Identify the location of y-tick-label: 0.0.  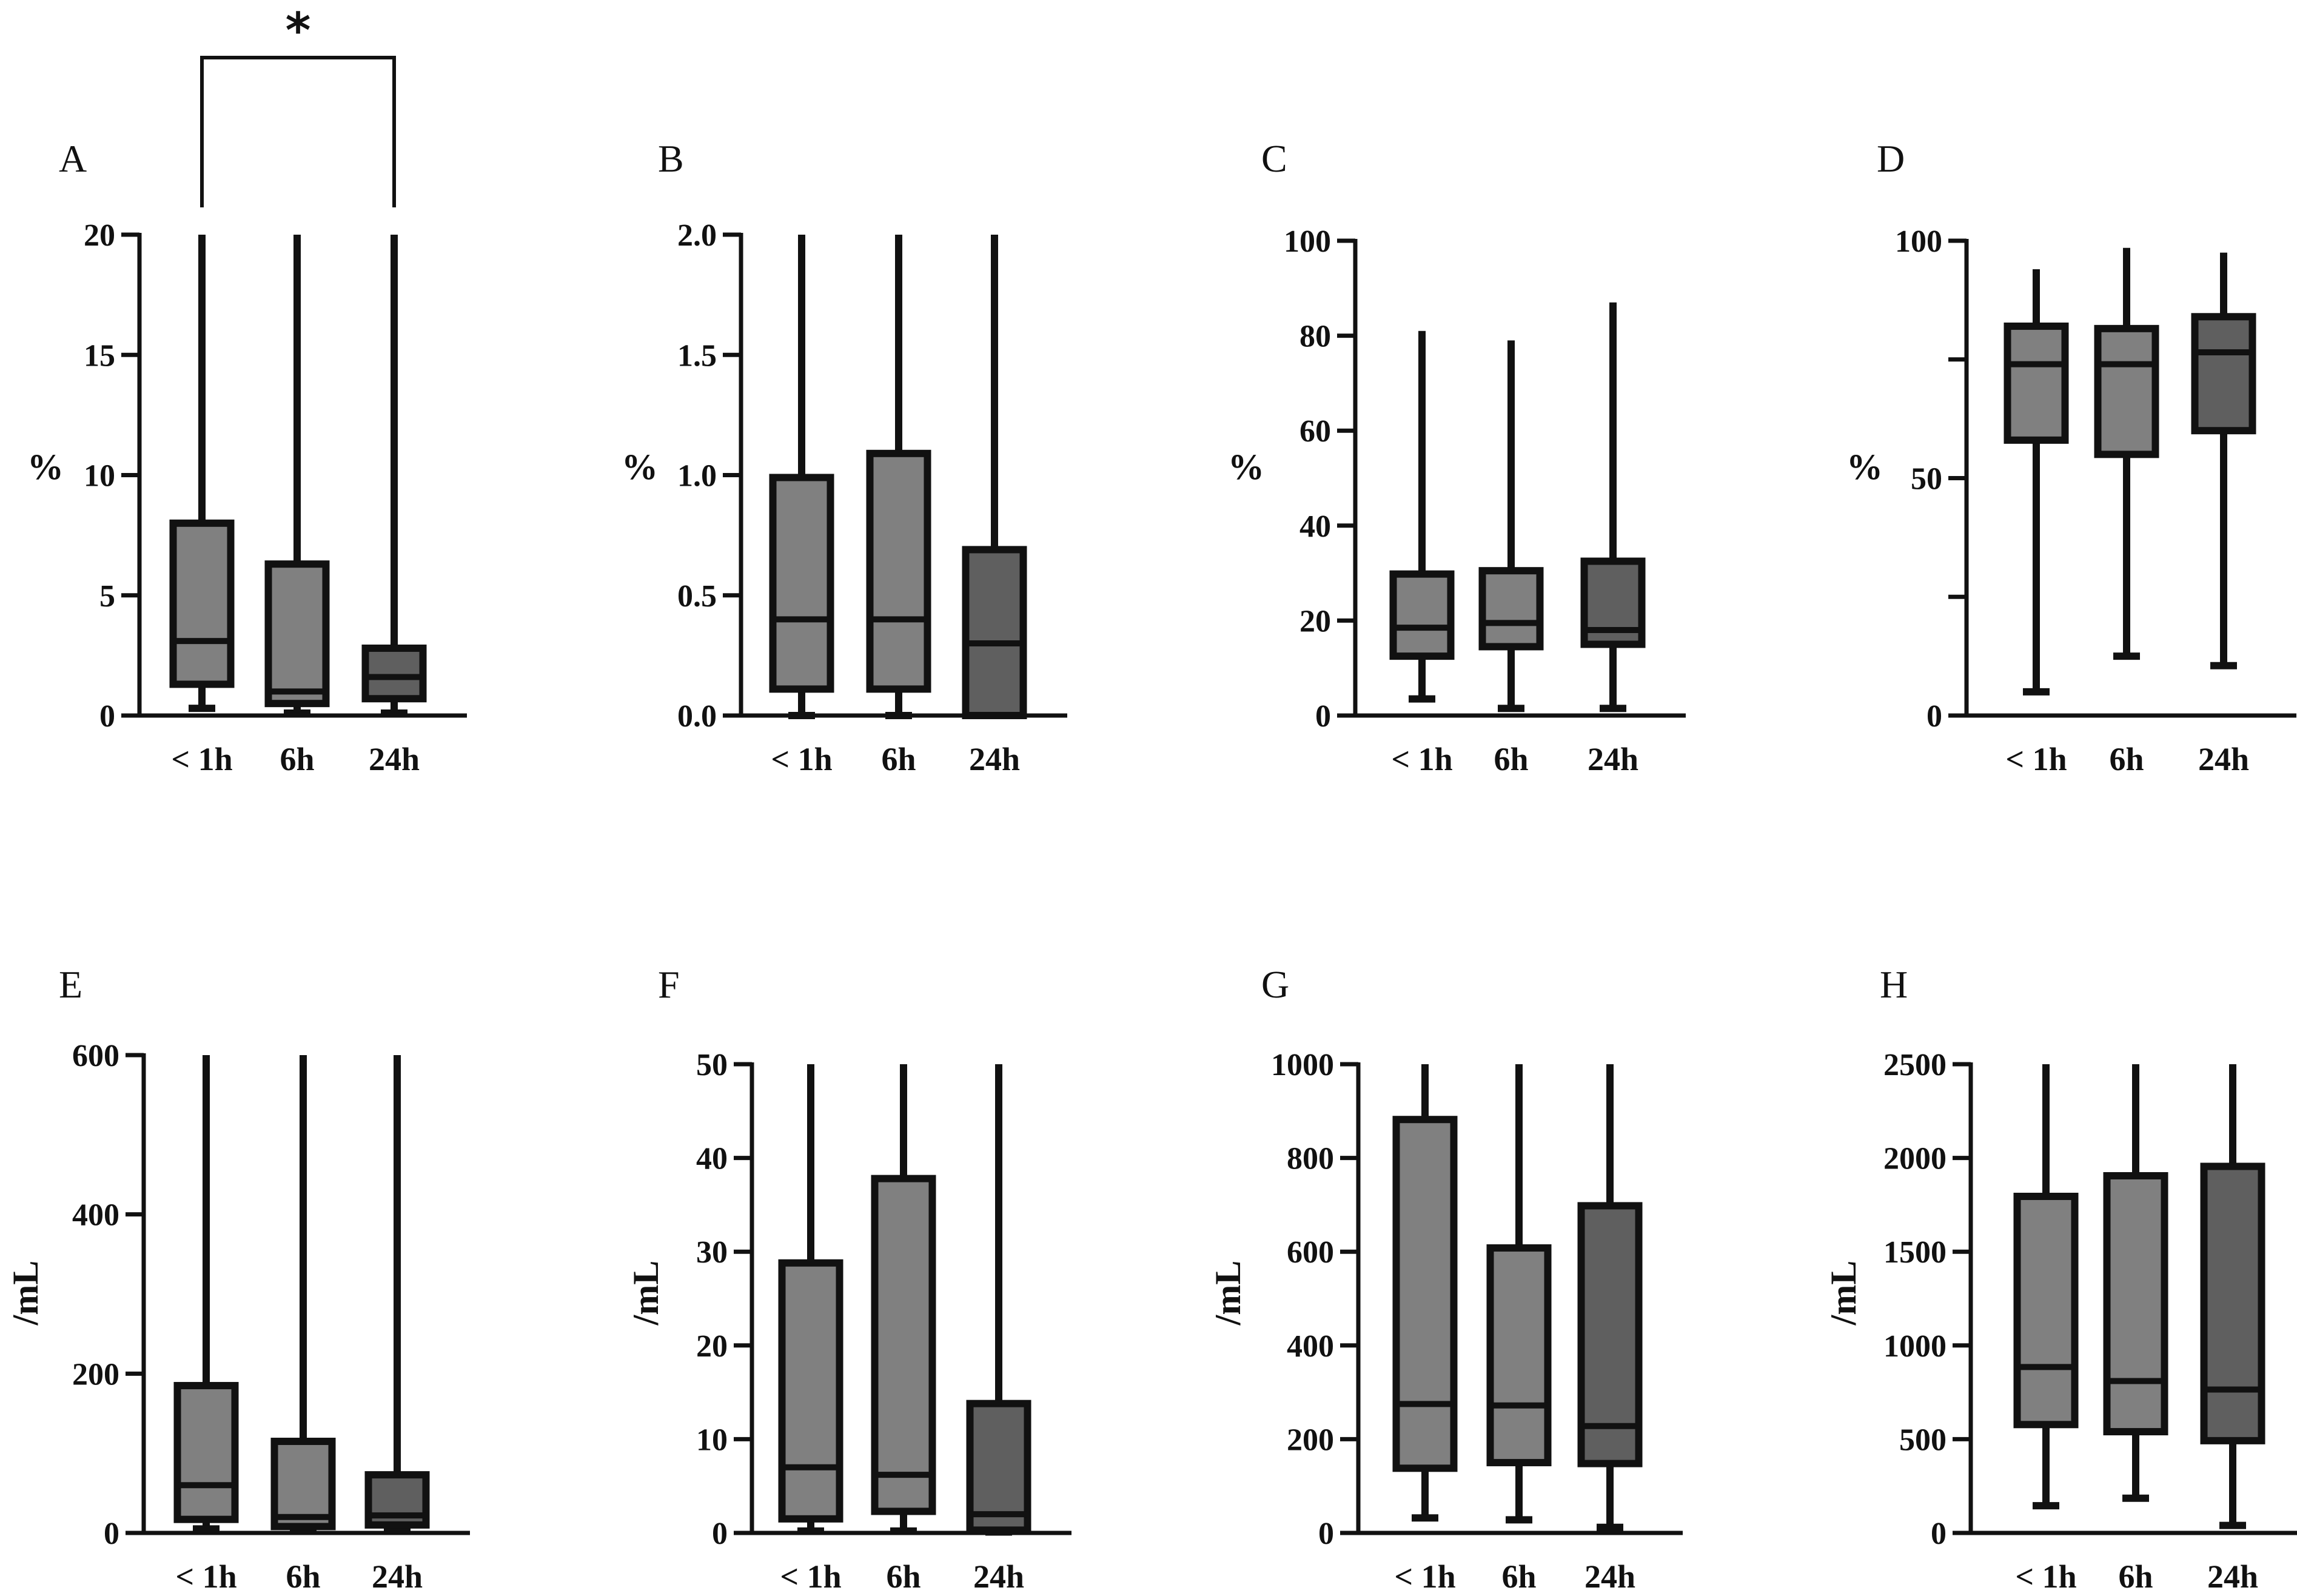
(697, 716).